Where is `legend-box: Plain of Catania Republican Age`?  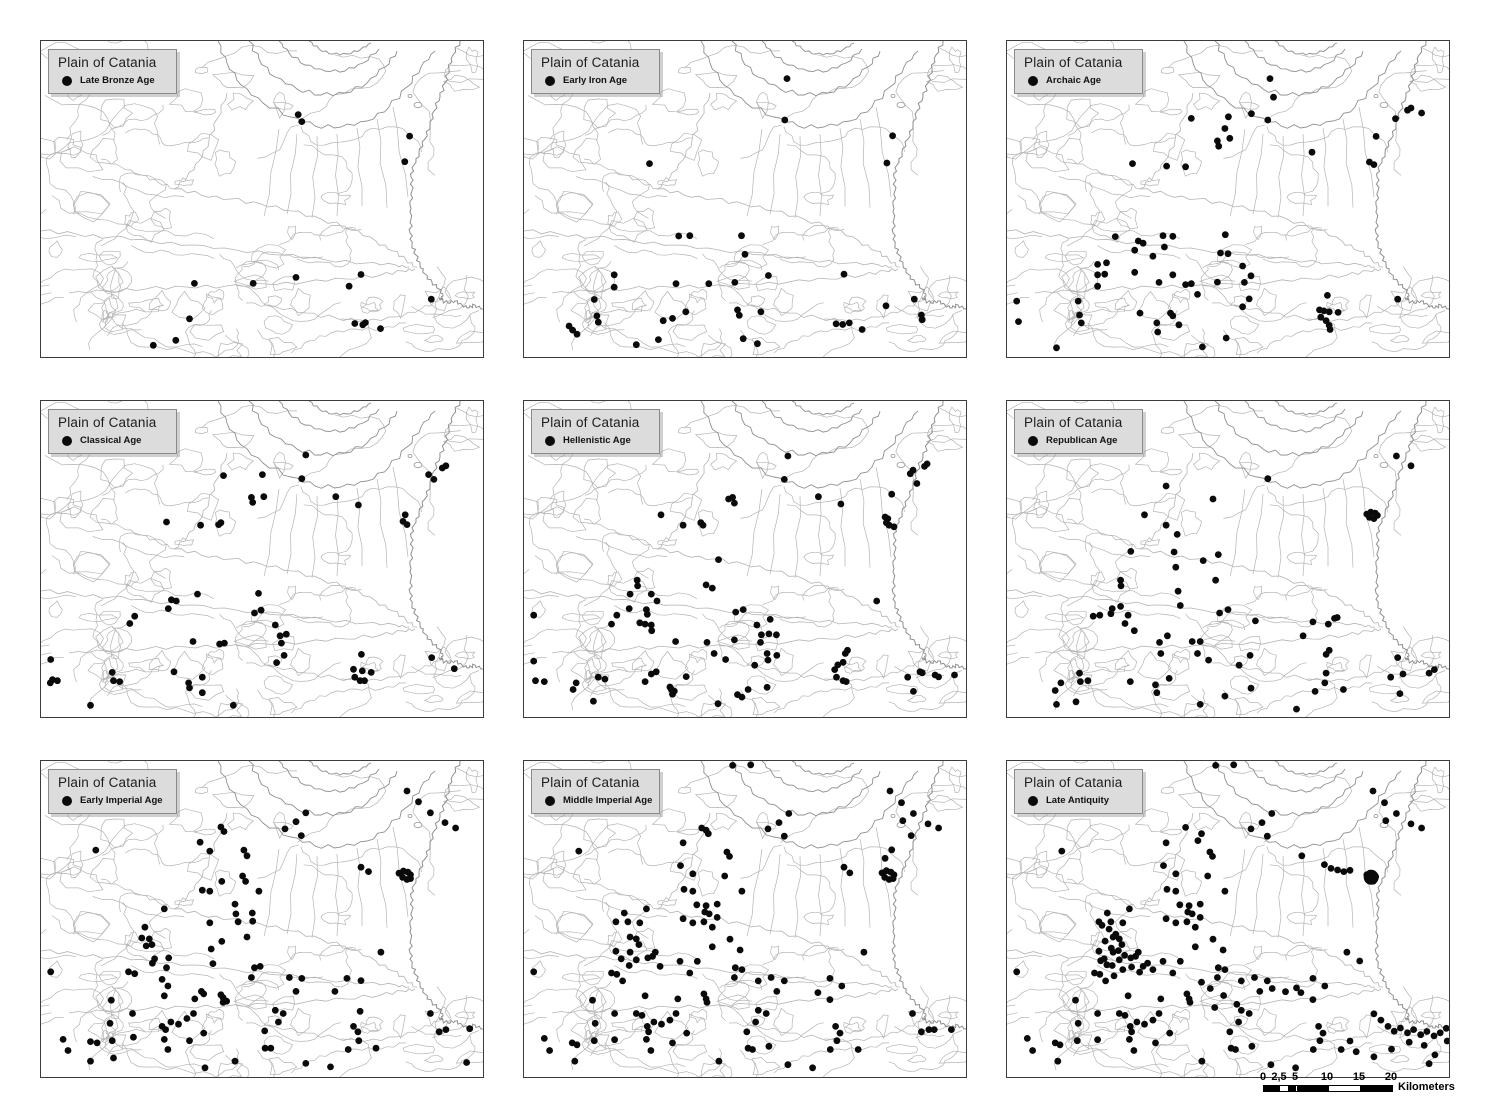 legend-box: Plain of Catania Republican Age is located at coordinates (1078, 431).